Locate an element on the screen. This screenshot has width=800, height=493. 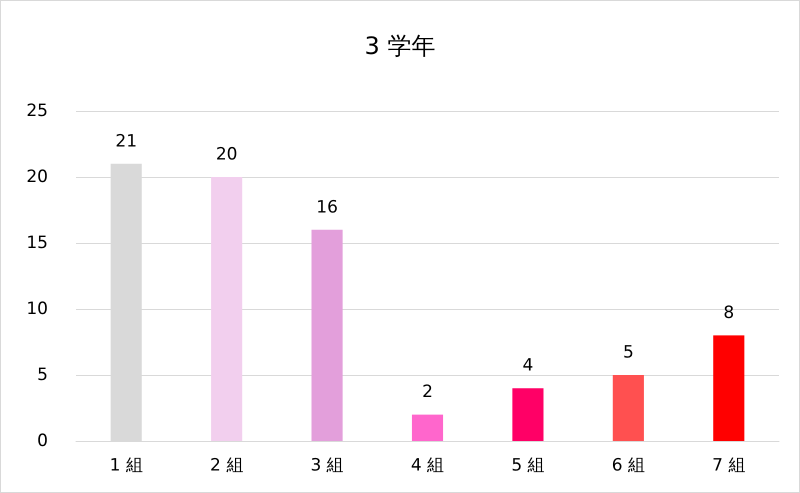
data-label: 21 is located at coordinates (126, 141).